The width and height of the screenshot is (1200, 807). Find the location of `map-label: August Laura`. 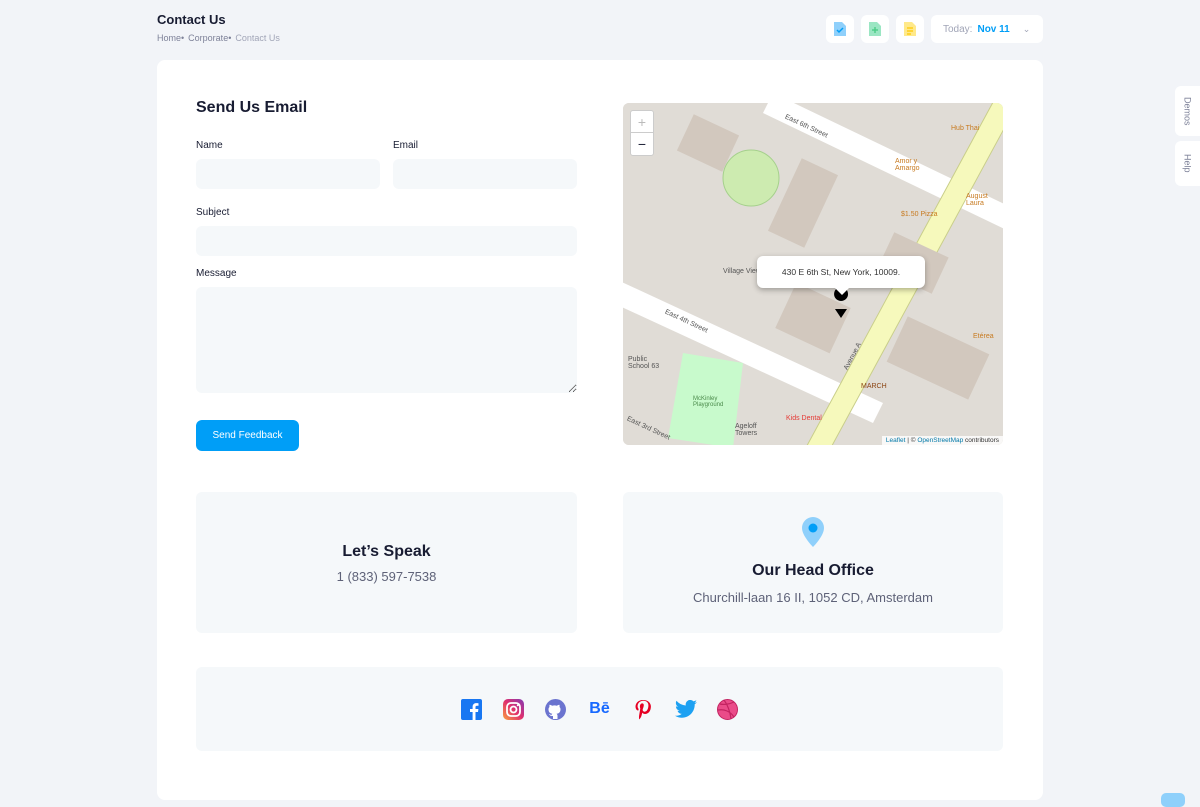

map-label: August Laura is located at coordinates (977, 200).